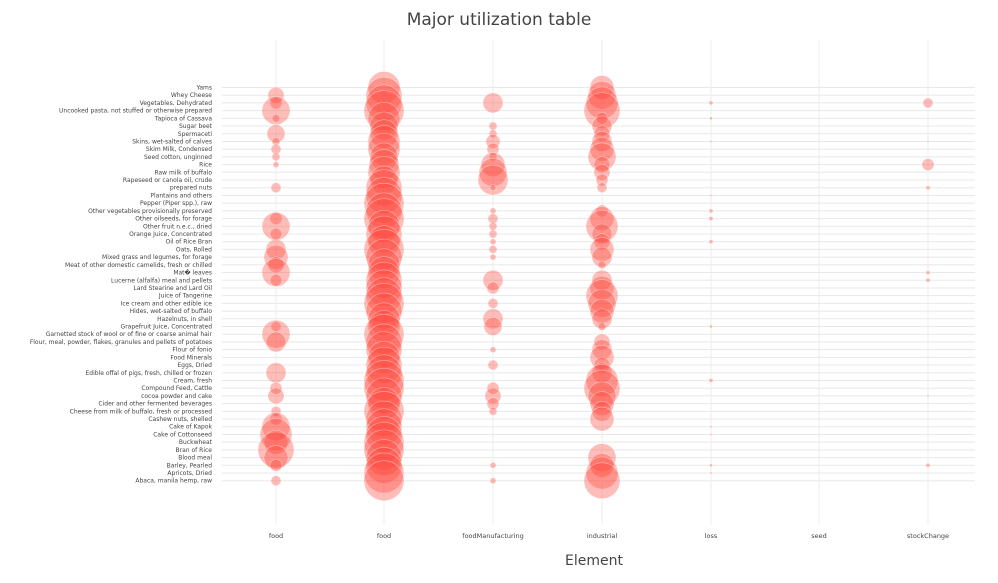 The image size is (998, 583). I want to click on chart-title: Major utilization table, so click(499, 20).